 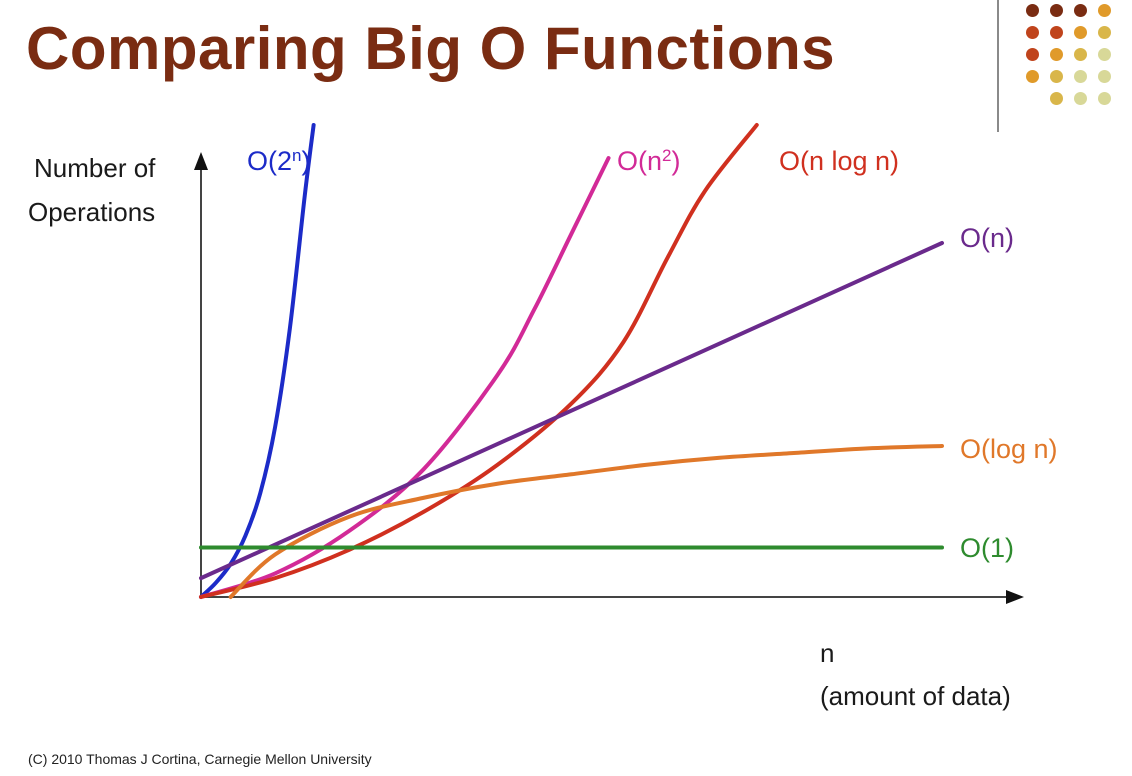 I want to click on y-axis-label-line-2: Operations, so click(x=91, y=212).